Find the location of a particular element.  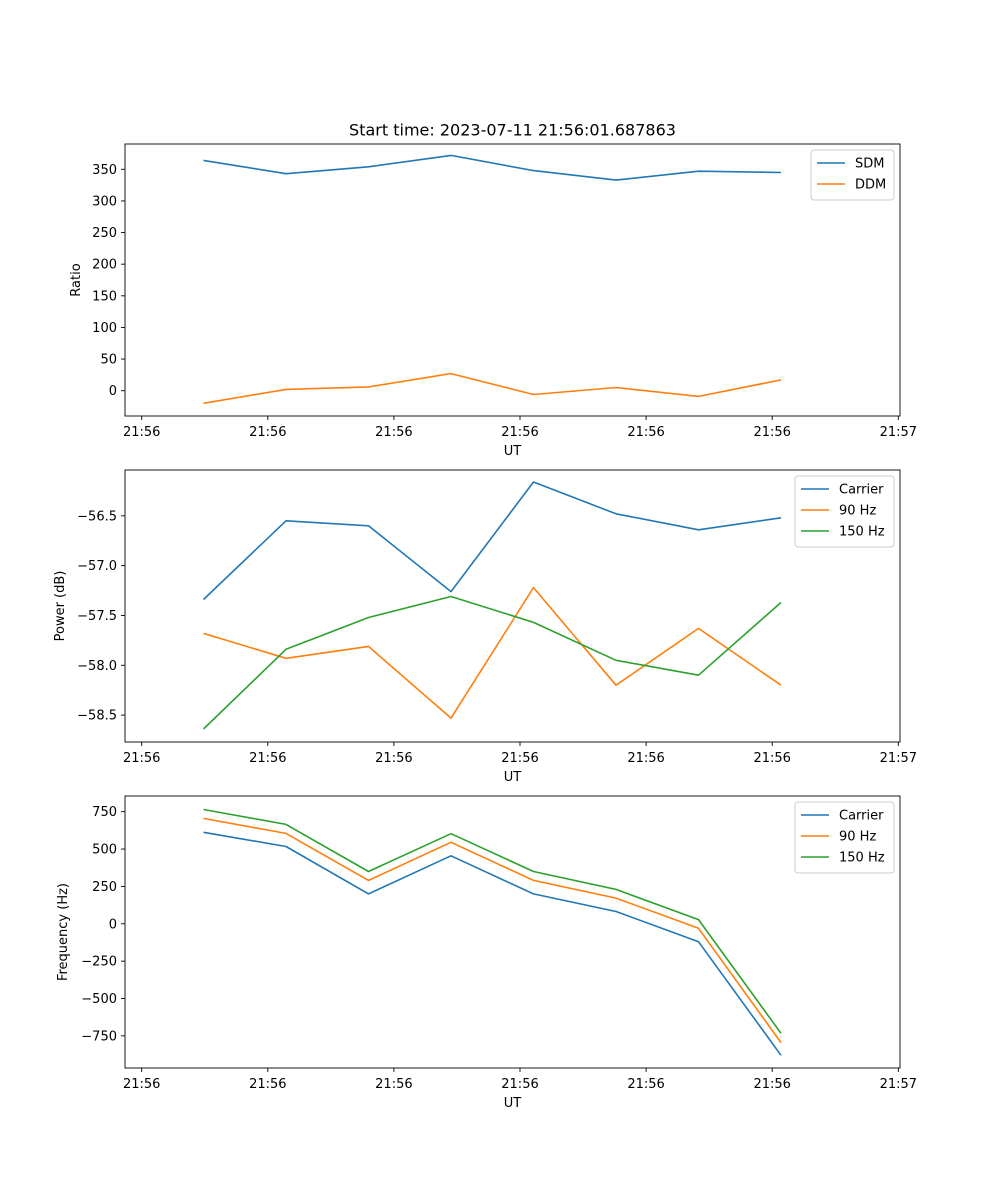

y-tick-label: −58.5 is located at coordinates (97, 716).